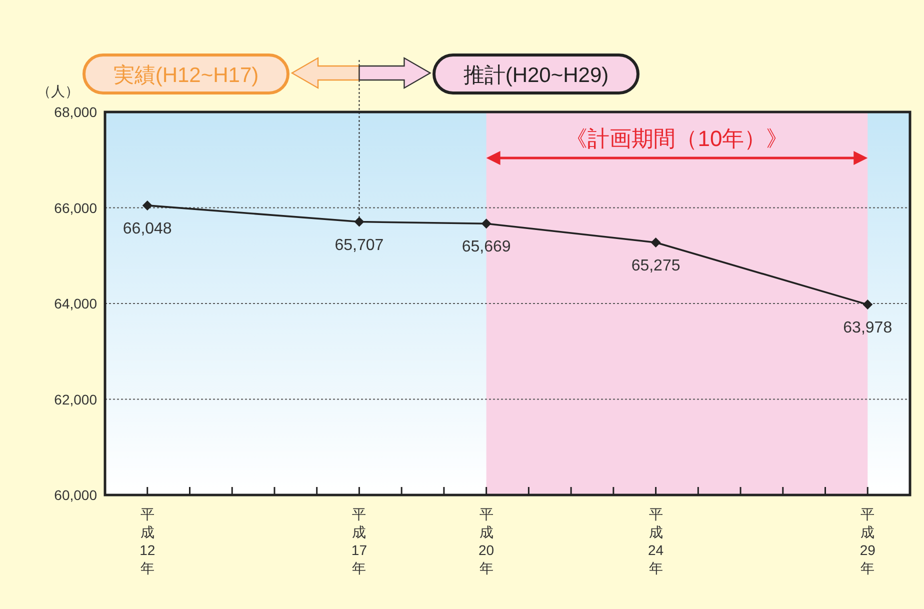  I want to click on data-label: 66,048, so click(147, 229).